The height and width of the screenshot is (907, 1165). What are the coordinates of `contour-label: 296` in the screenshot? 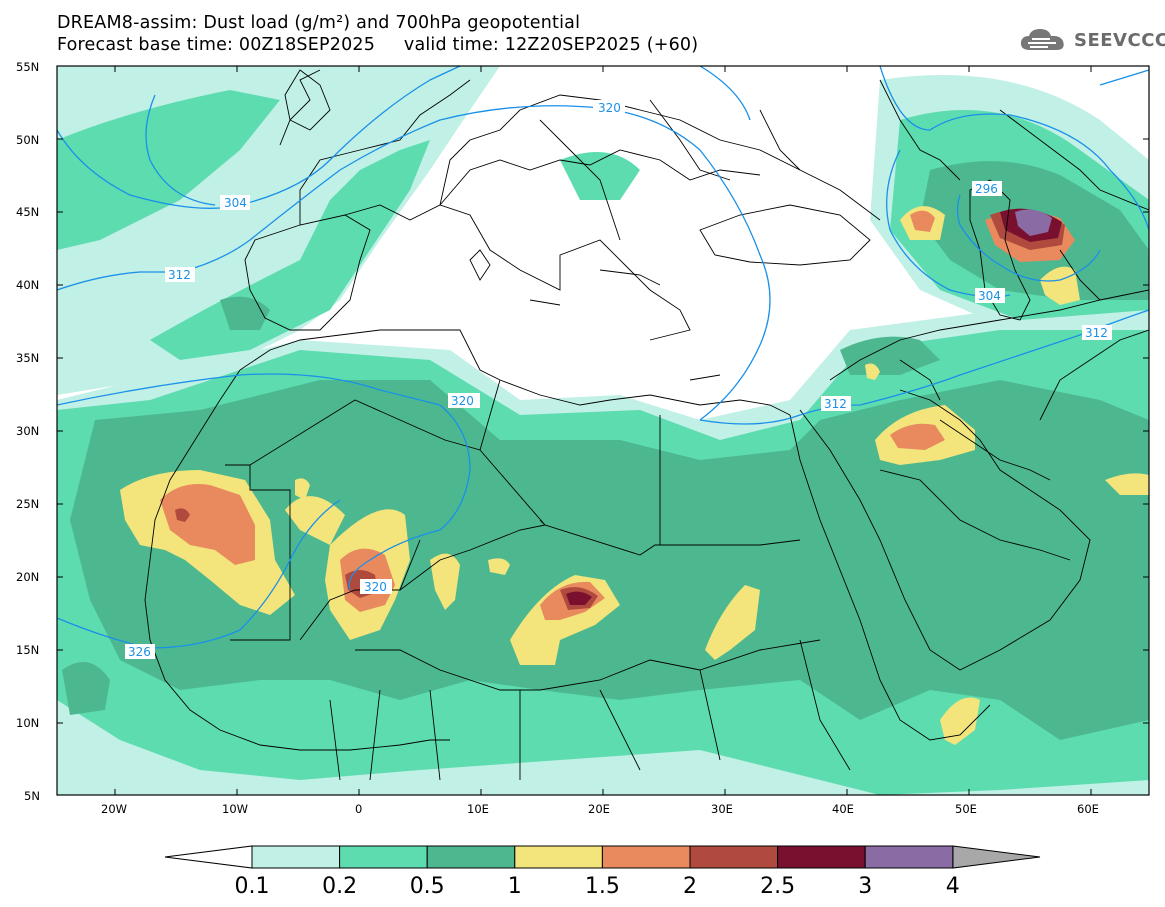 It's located at (986, 189).